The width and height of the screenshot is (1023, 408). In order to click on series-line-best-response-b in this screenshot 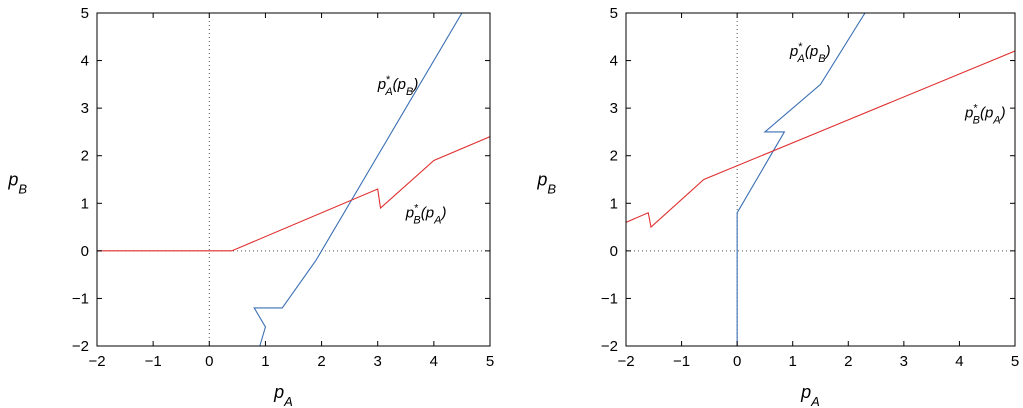, I will do `click(293, 194)`.